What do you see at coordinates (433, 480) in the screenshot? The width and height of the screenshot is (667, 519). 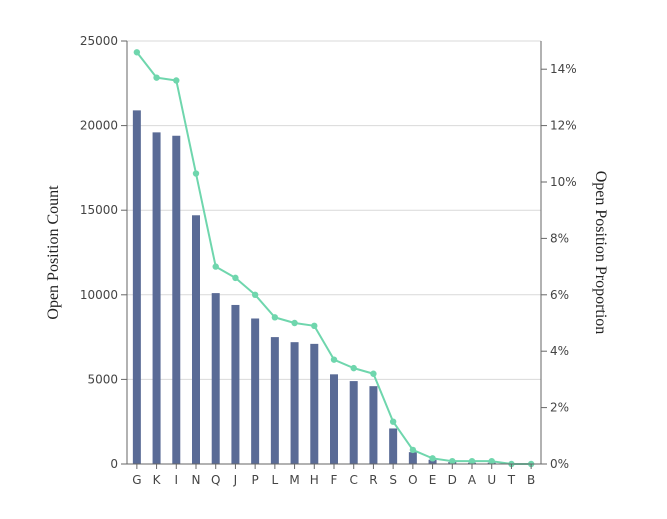 I see `x-tick-label: E` at bounding box center [433, 480].